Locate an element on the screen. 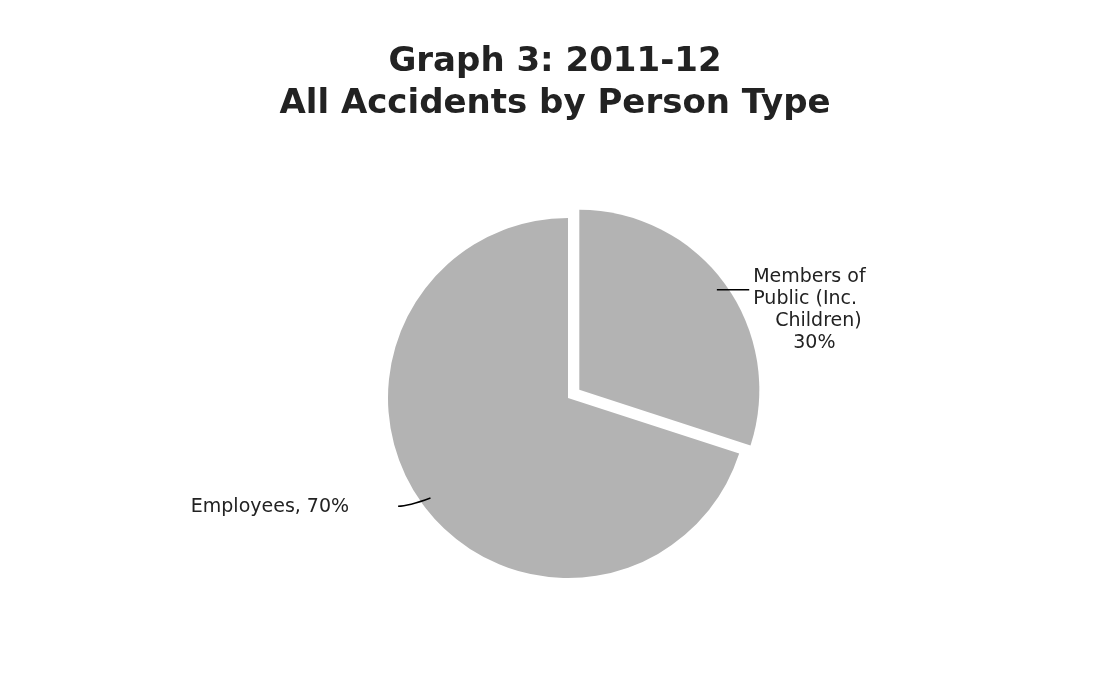  slice-label: Employees, 70% is located at coordinates (270, 505).